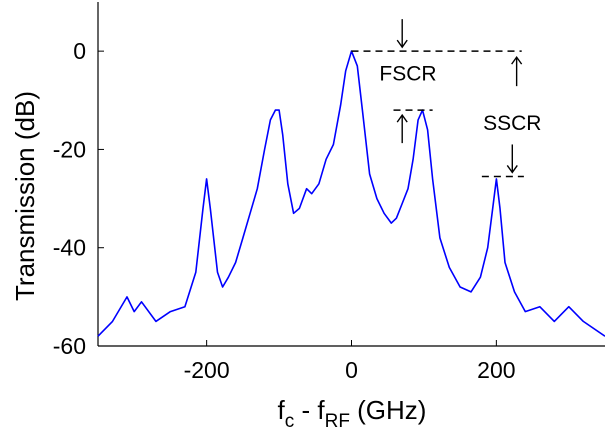  I want to click on arrow-up-first-sideband-head, so click(402, 118).